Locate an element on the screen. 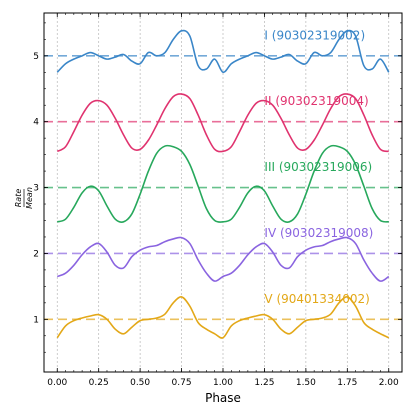 The width and height of the screenshot is (415, 415). series-label: III (90302319006) is located at coordinates (318, 167).